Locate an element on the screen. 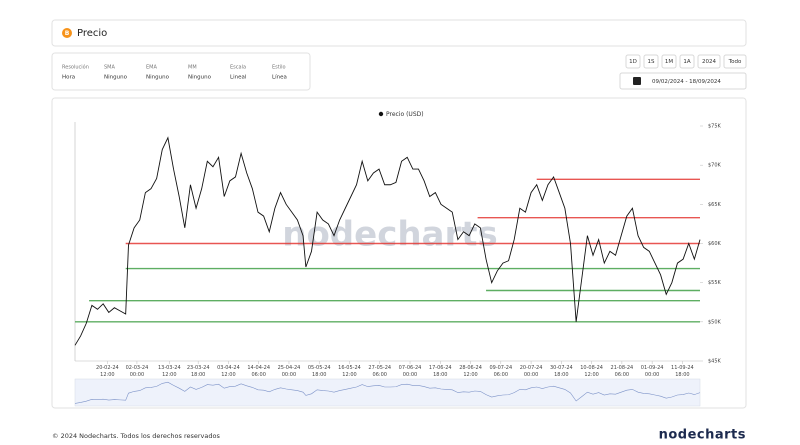 This screenshot has width=800, height=445. x-tick-label: 25-04-24 00:00 is located at coordinates (289, 371).